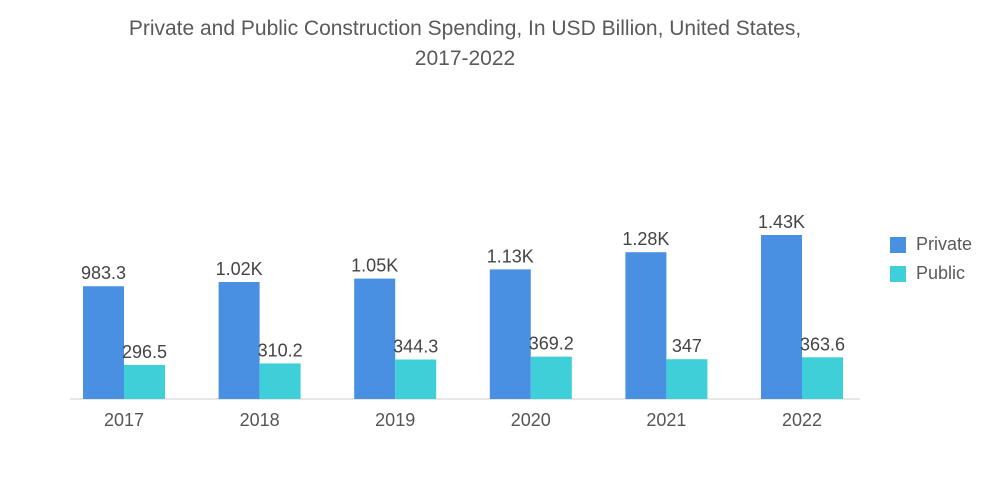 The width and height of the screenshot is (1000, 504). Describe the element at coordinates (239, 340) in the screenshot. I see `bar-private-2018` at that location.